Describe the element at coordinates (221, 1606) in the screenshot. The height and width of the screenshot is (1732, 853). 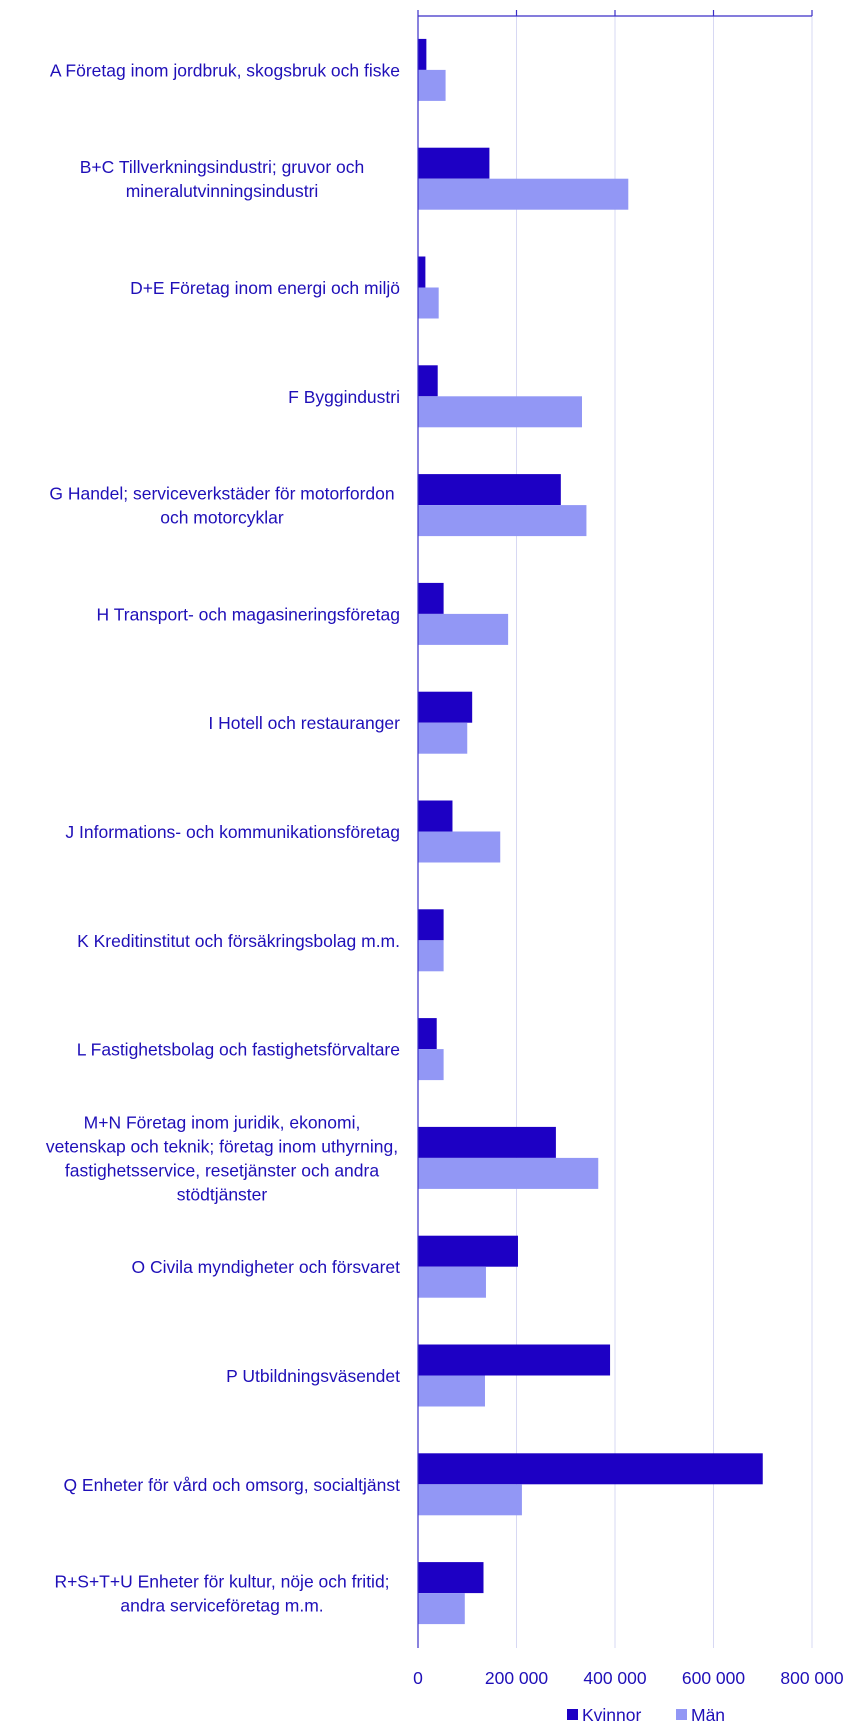
I see `category-label-line: andra serviceföretag m.m.` at that location.